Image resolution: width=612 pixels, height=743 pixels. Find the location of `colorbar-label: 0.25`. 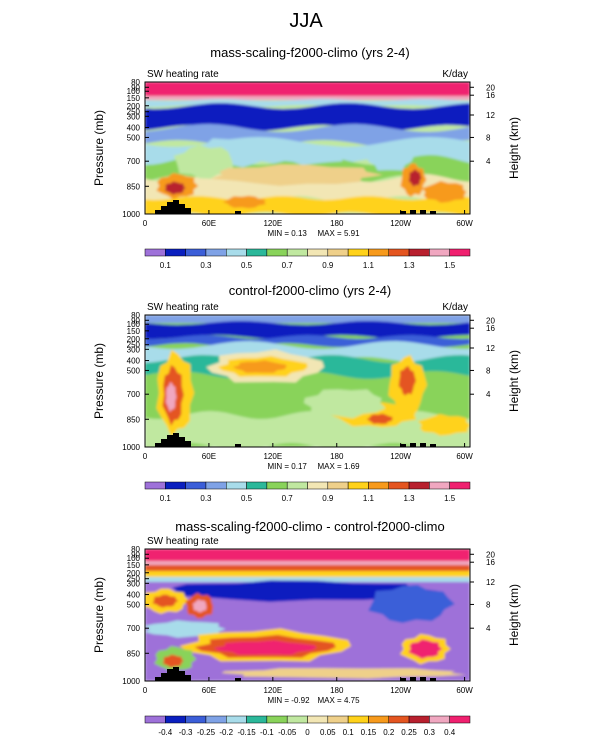

colorbar-label: 0.25 is located at coordinates (409, 732).